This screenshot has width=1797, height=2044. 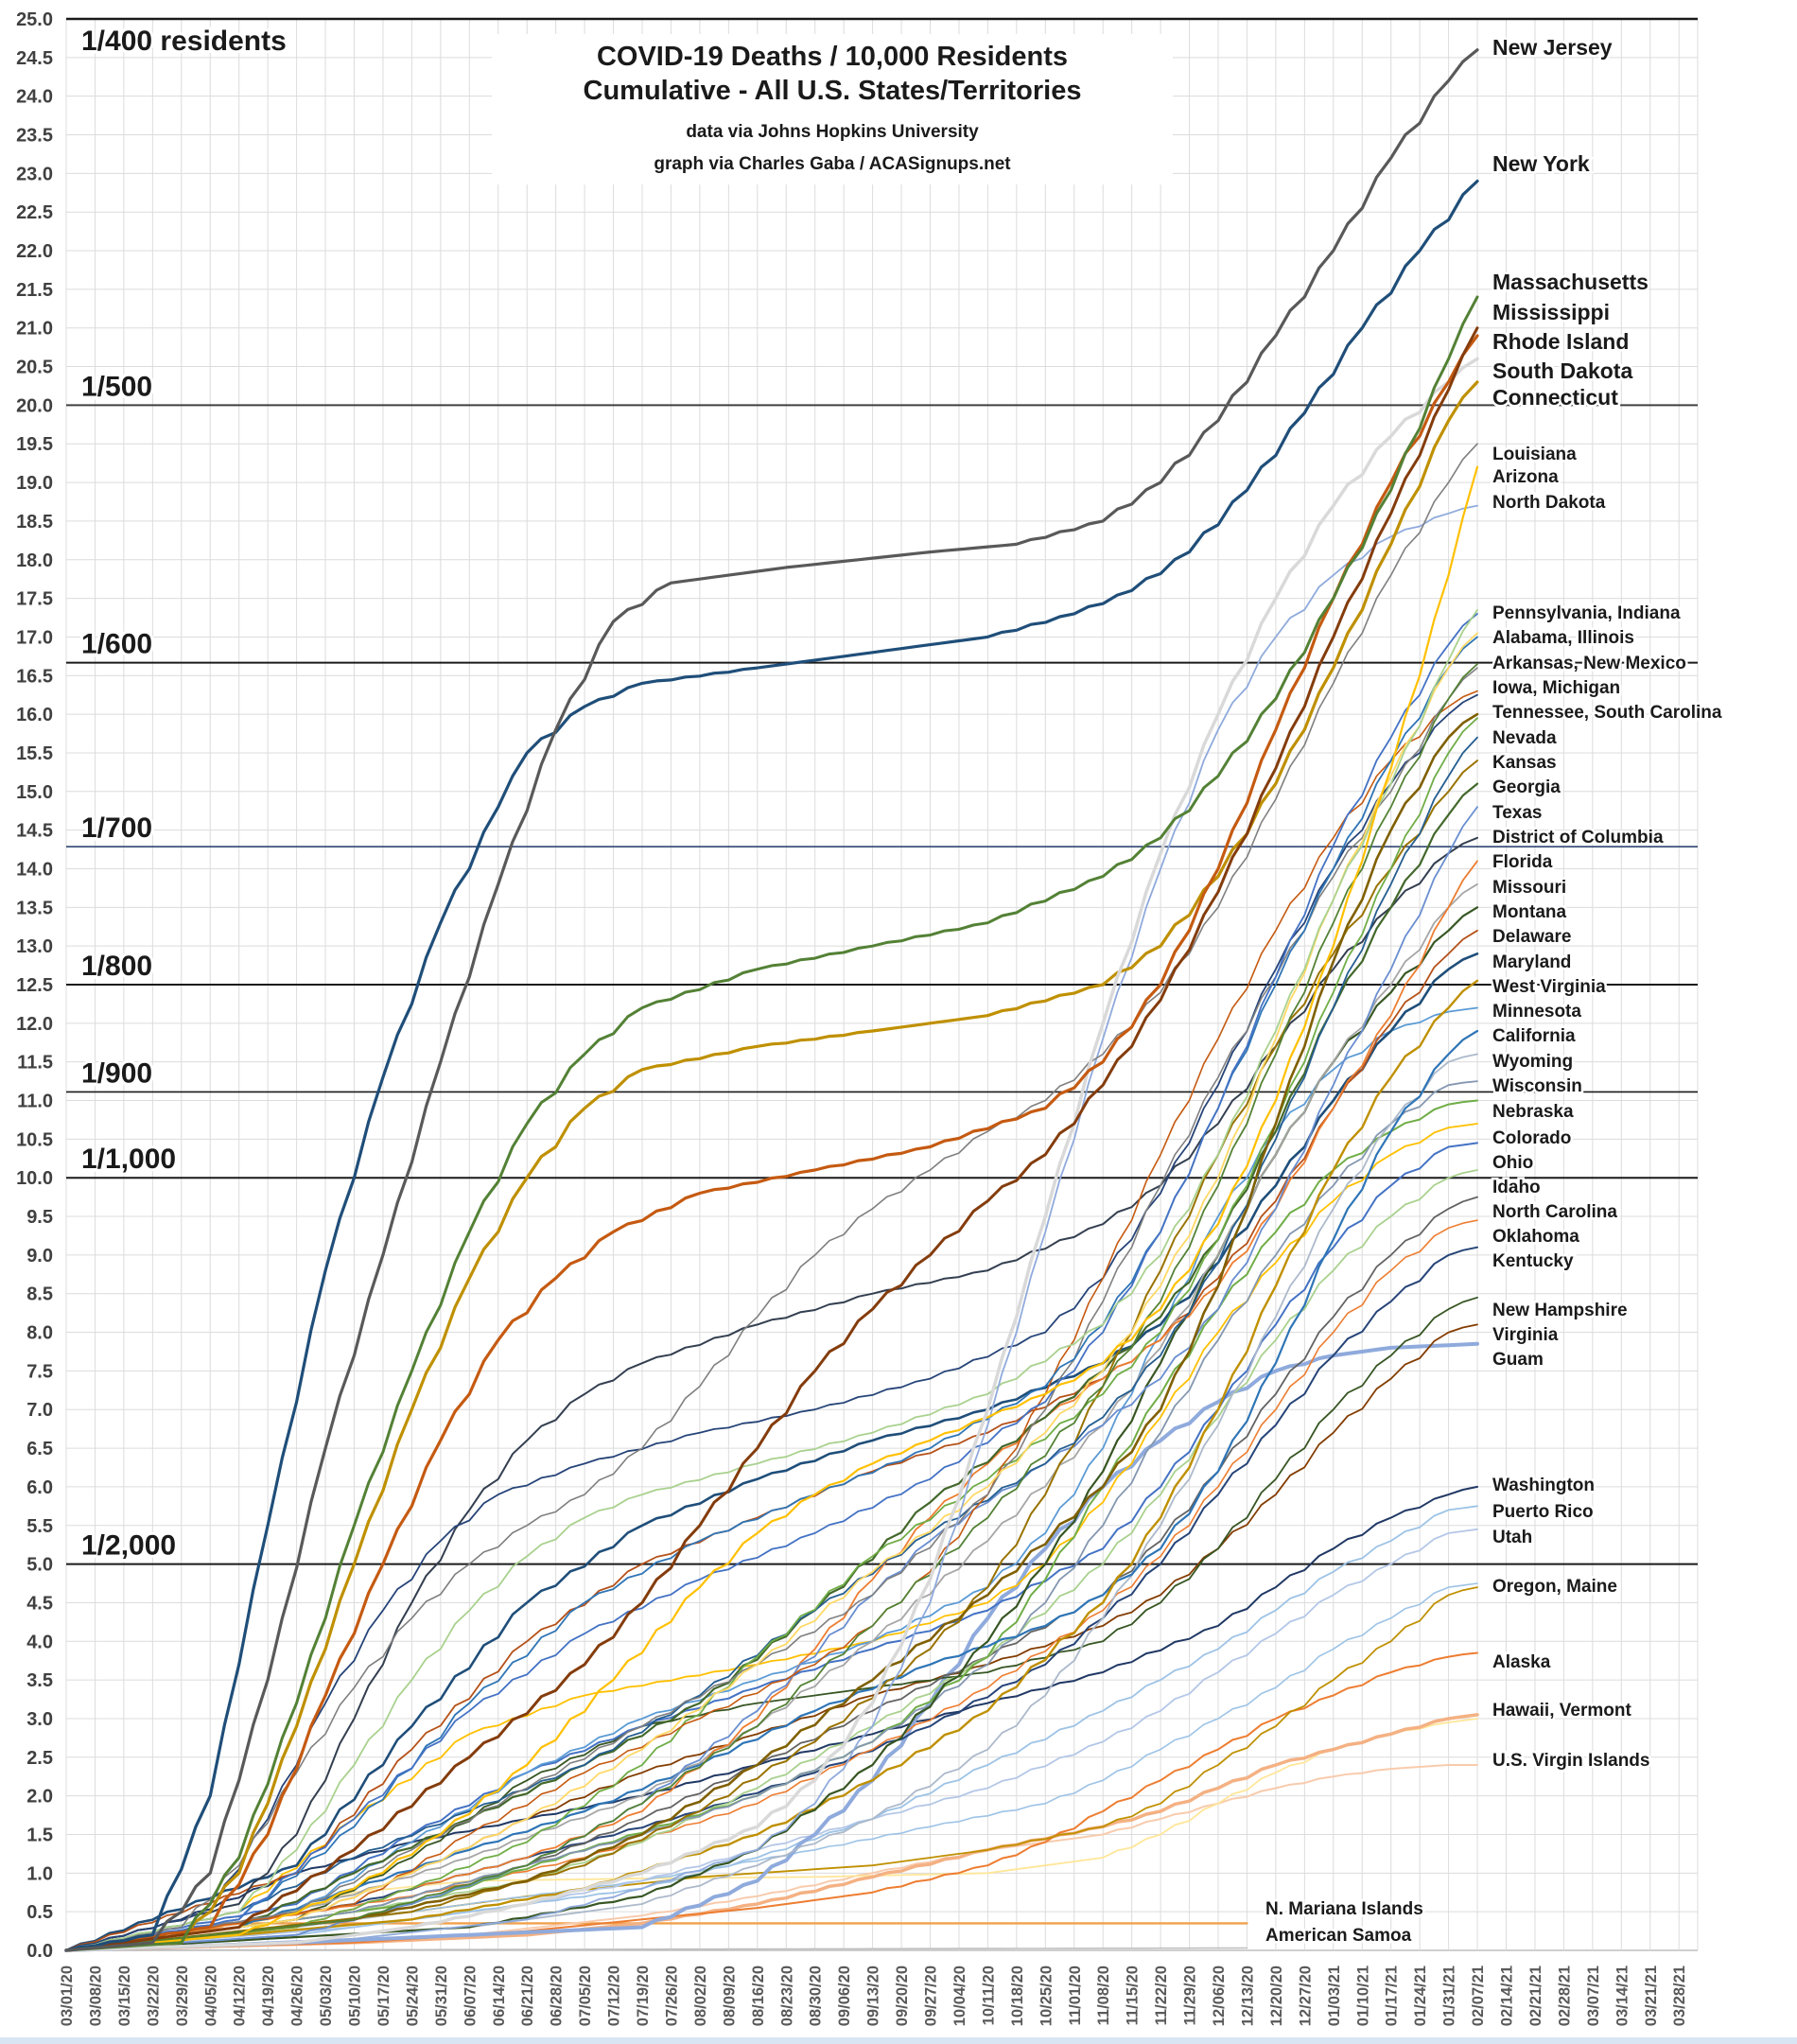 I want to click on y-tick-label: 23.0, so click(x=34, y=174).